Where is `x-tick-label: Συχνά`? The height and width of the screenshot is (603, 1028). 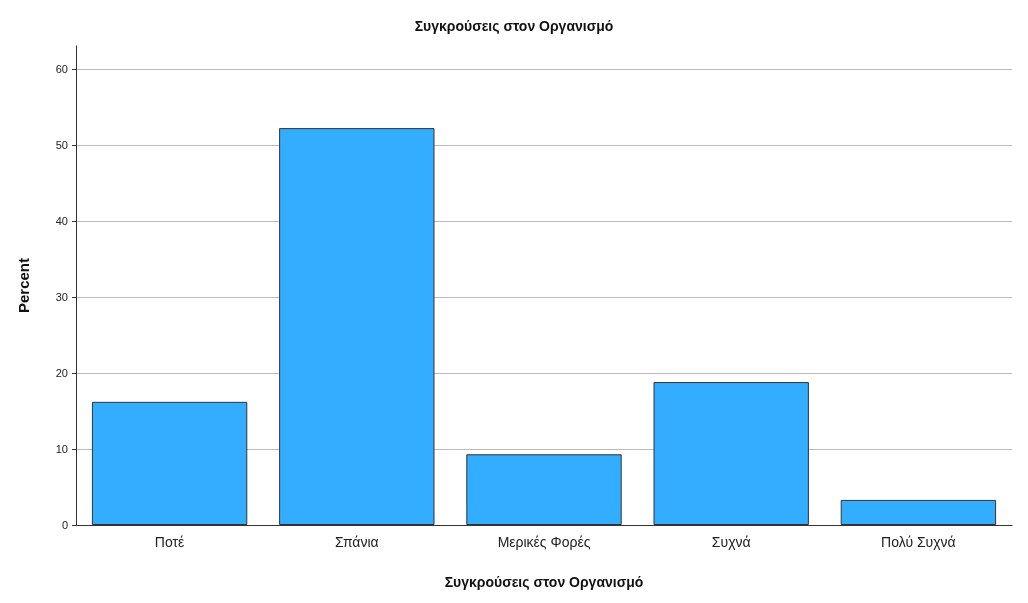 x-tick-label: Συχνά is located at coordinates (731, 542).